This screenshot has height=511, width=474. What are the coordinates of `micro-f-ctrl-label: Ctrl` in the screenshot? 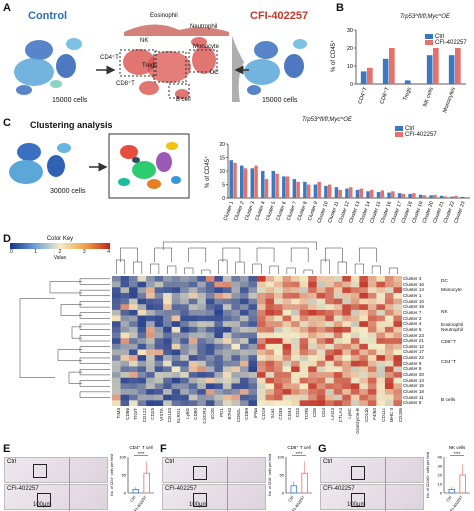 It's located at (170, 462).